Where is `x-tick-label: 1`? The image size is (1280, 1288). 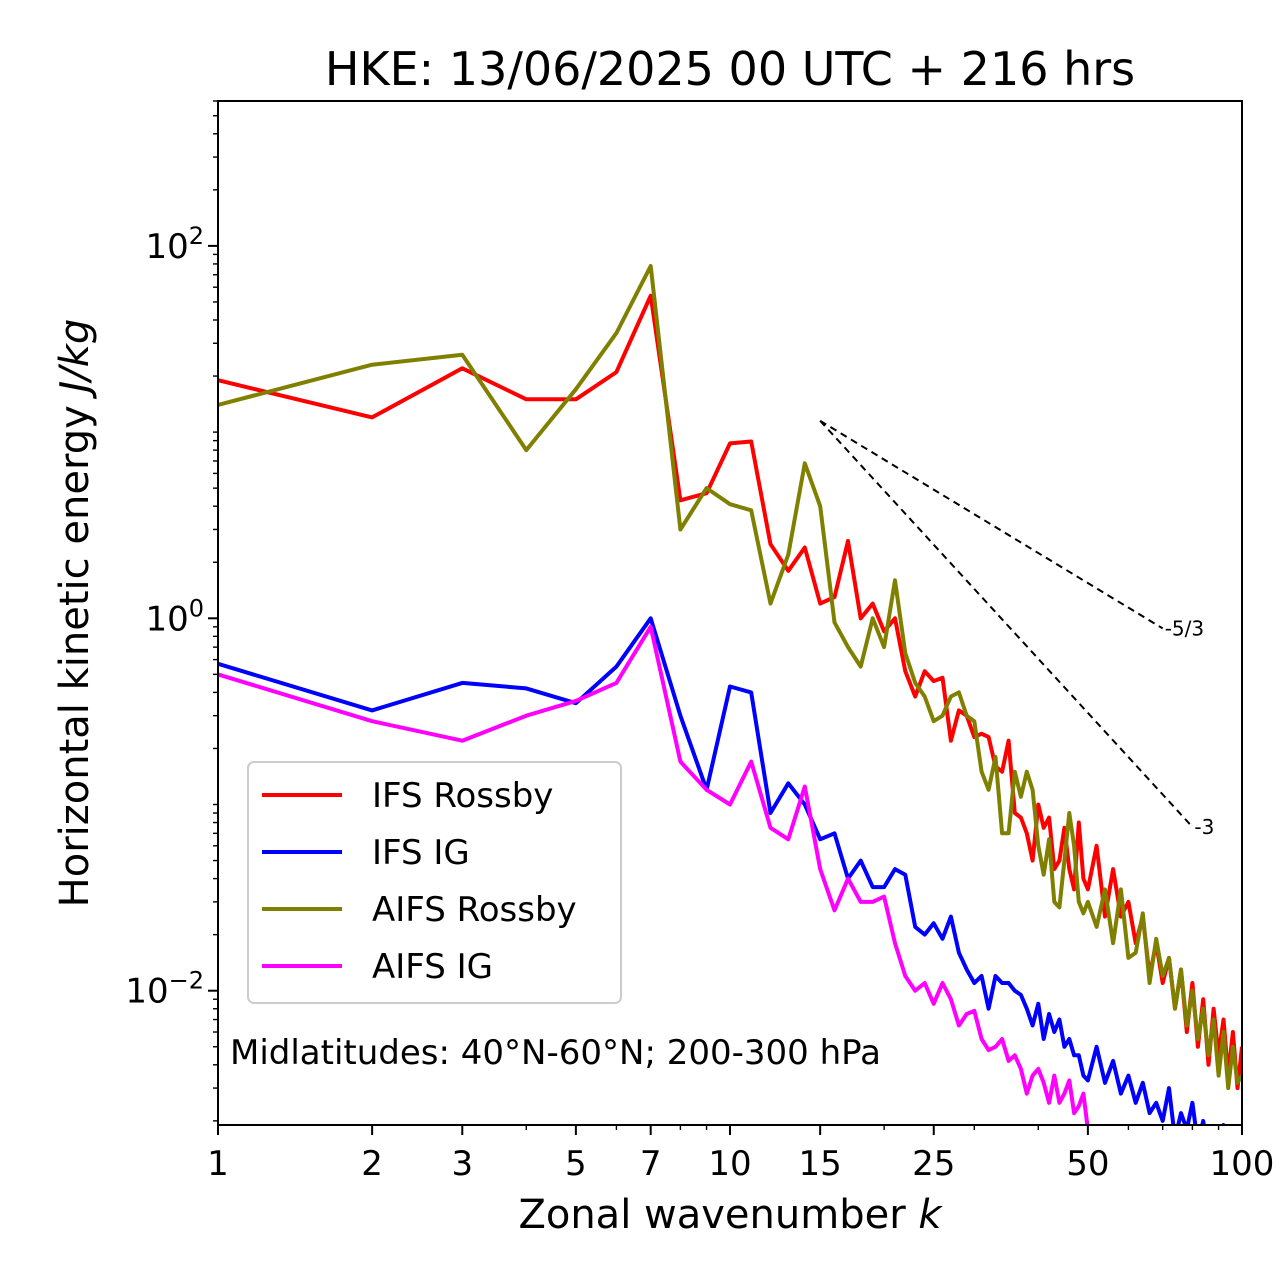 x-tick-label: 1 is located at coordinates (218, 1164).